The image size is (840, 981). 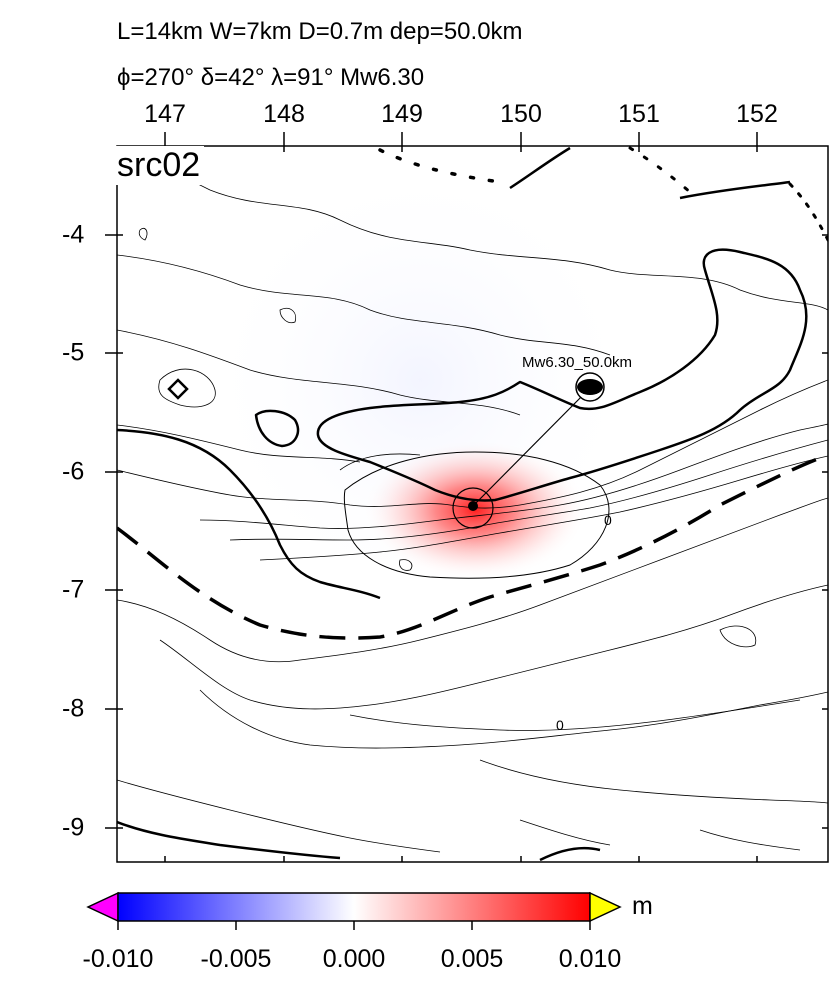 What do you see at coordinates (354, 959) in the screenshot?
I see `colorbar-tick-label: 0.000` at bounding box center [354, 959].